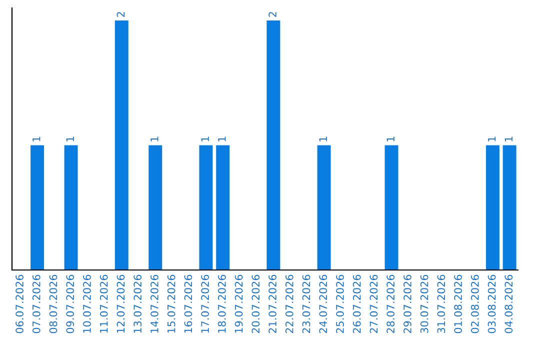 The height and width of the screenshot is (340, 540). What do you see at coordinates (492, 304) in the screenshot?
I see `x-tick-label: 03.08.2026` at bounding box center [492, 304].